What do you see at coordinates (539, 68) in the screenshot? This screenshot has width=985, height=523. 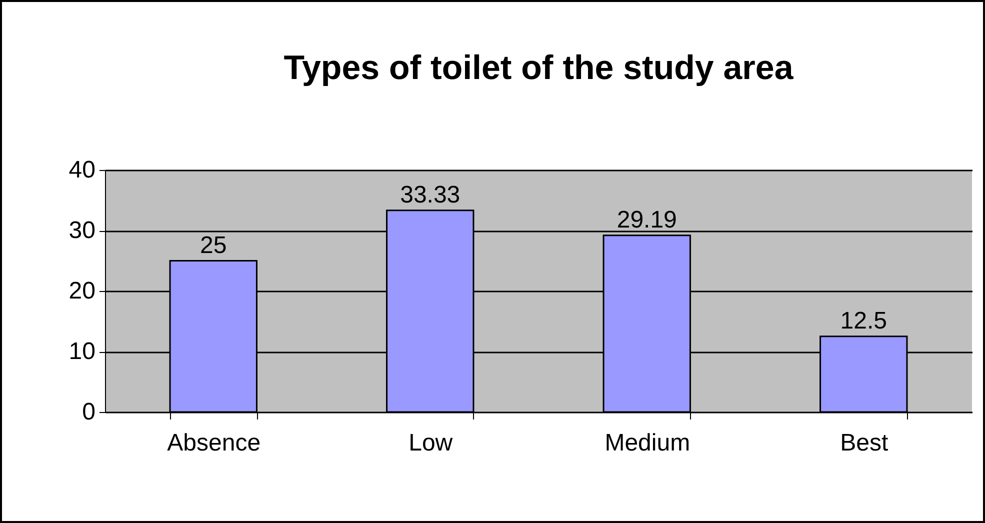 I see `chart-title: Types of toilet of the study area` at bounding box center [539, 68].